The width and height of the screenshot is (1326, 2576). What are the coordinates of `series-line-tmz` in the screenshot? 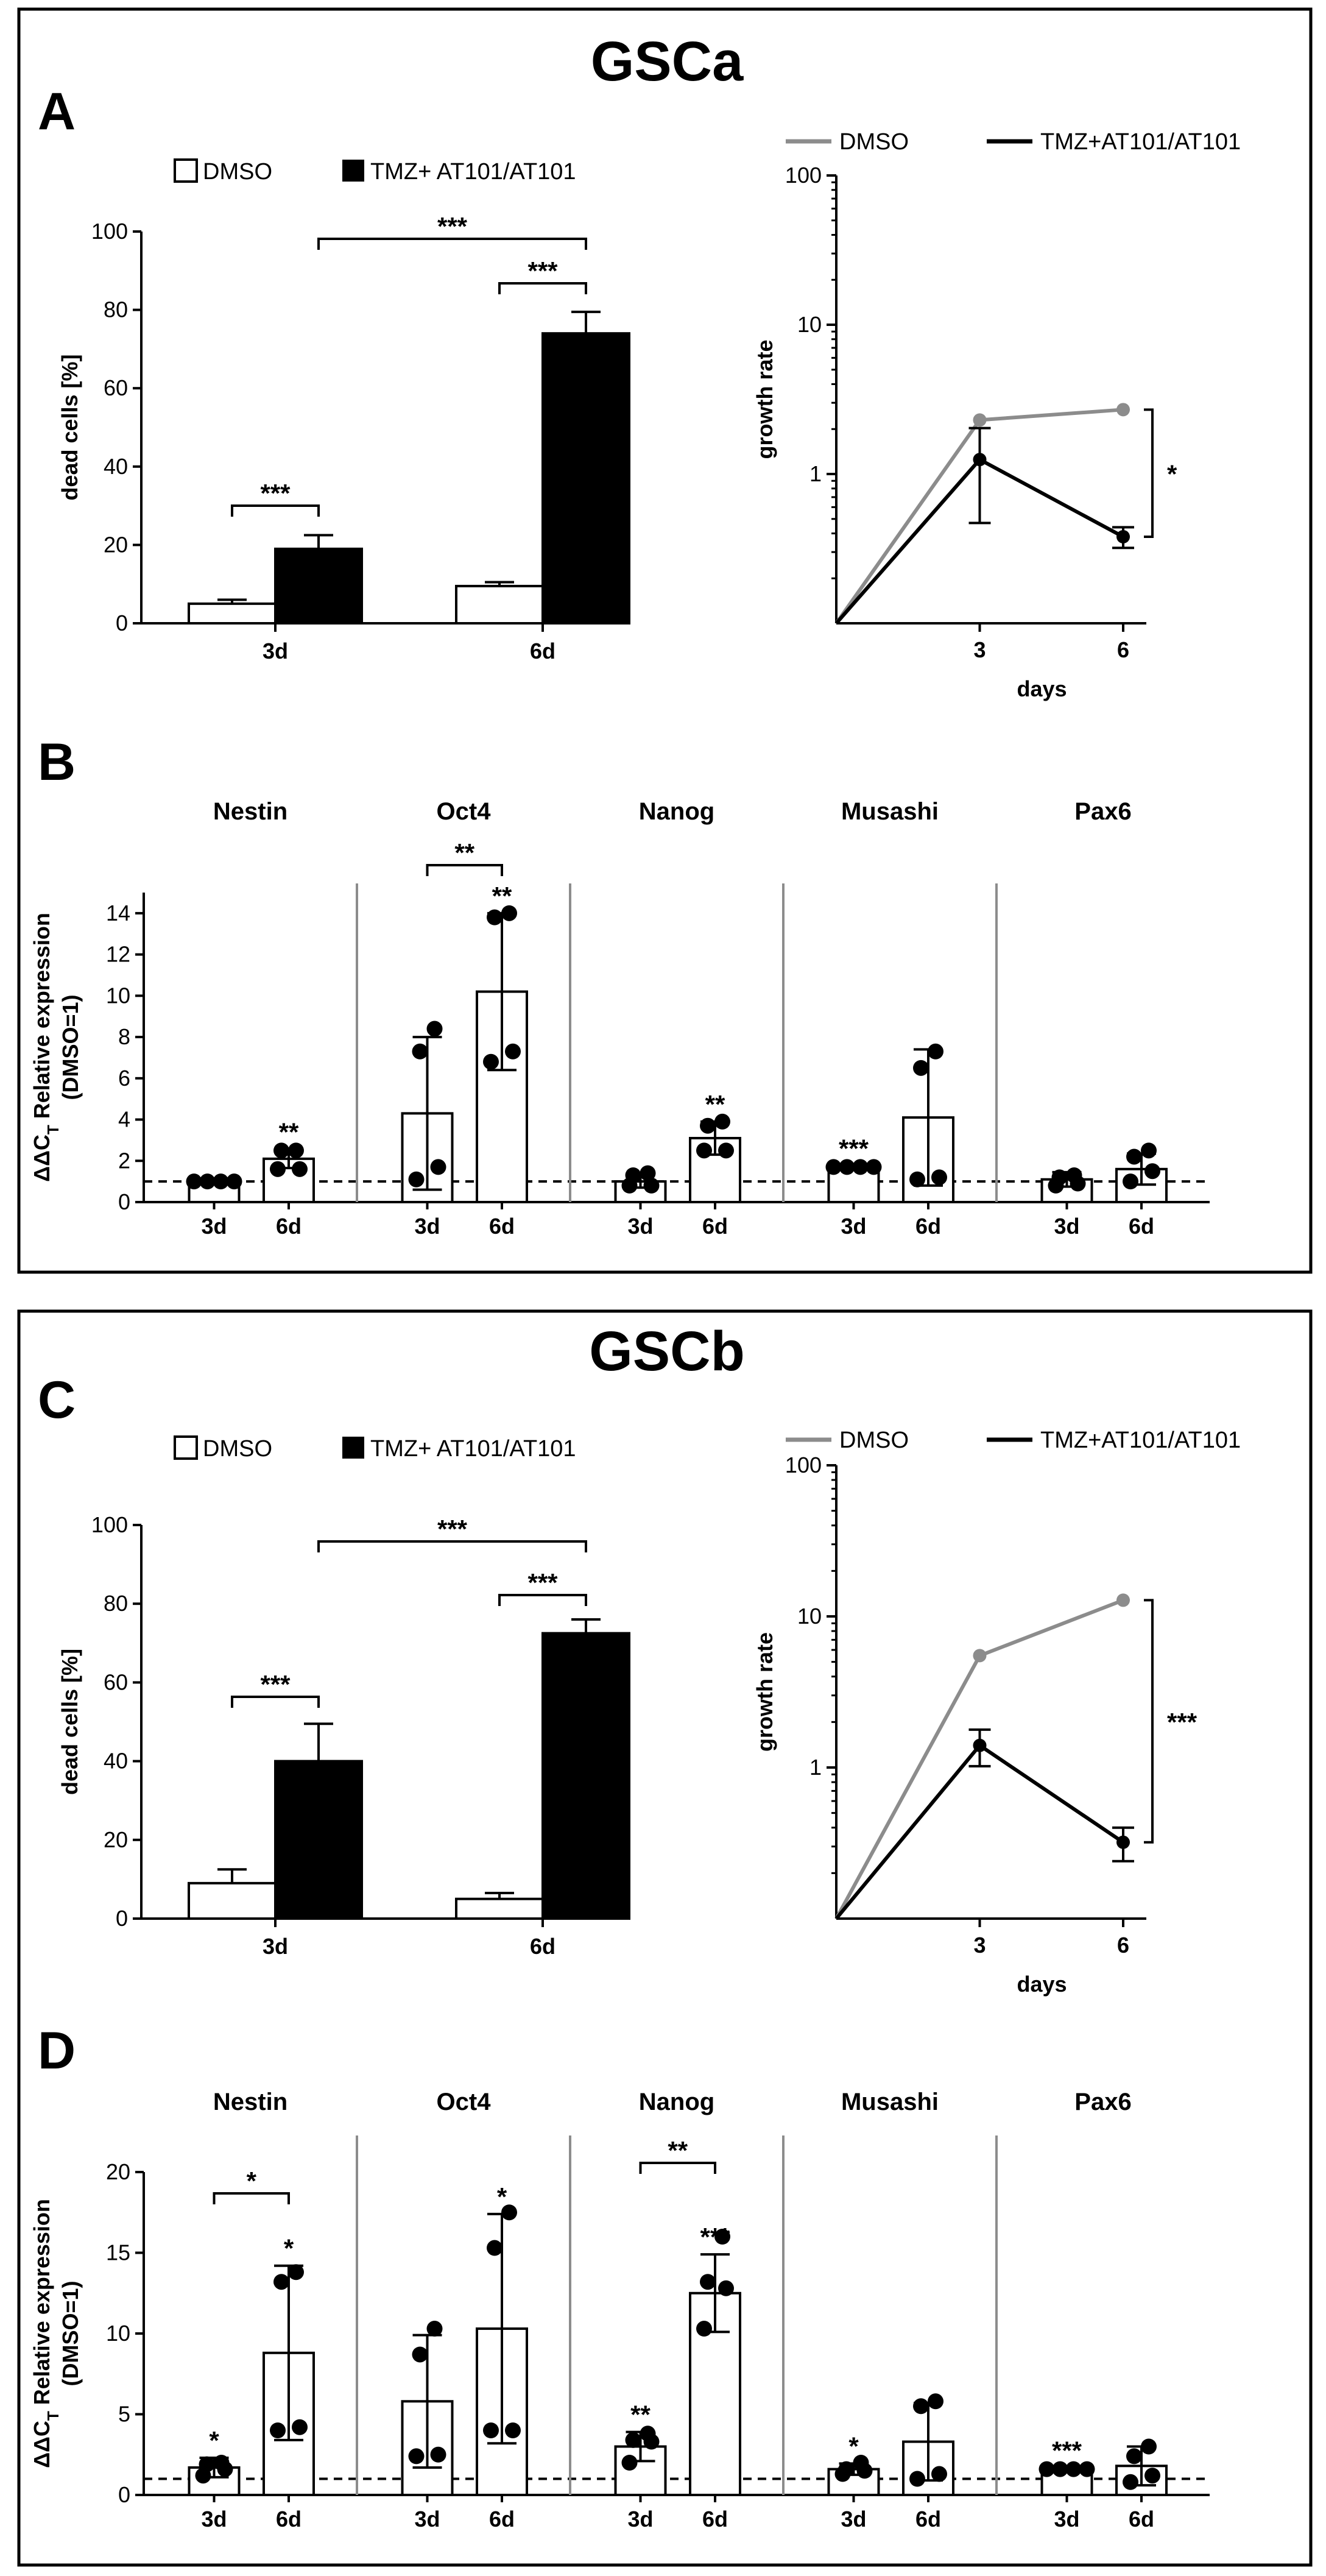 It's located at (979, 1831).